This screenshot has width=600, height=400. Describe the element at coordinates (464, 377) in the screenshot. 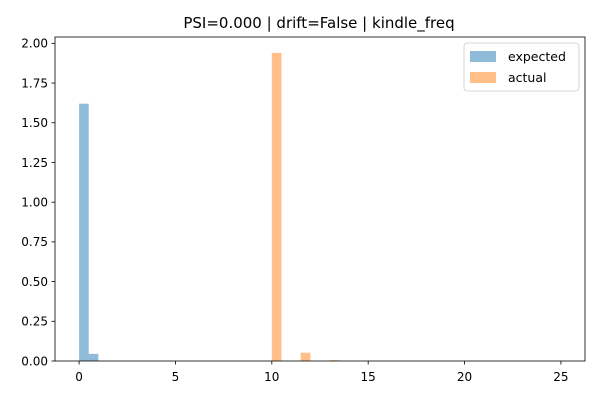

I see `x-tick-label: 20` at that location.